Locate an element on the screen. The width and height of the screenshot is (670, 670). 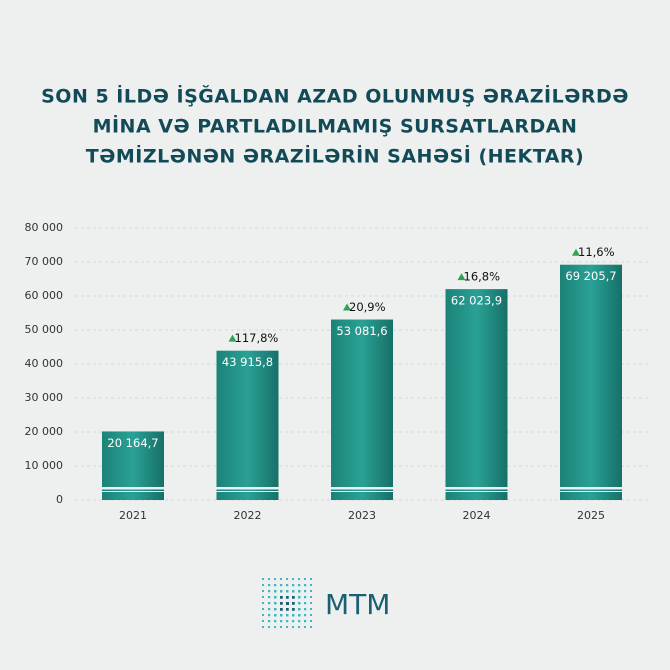
y-tick-label: 30 000 is located at coordinates (44, 397).